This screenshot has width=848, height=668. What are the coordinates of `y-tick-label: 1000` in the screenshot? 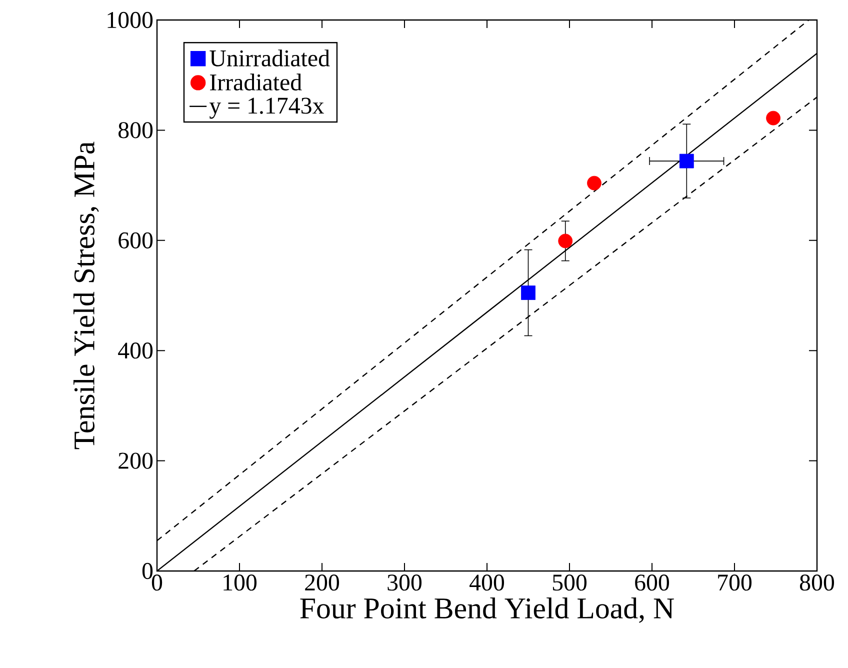 It's located at (130, 20).